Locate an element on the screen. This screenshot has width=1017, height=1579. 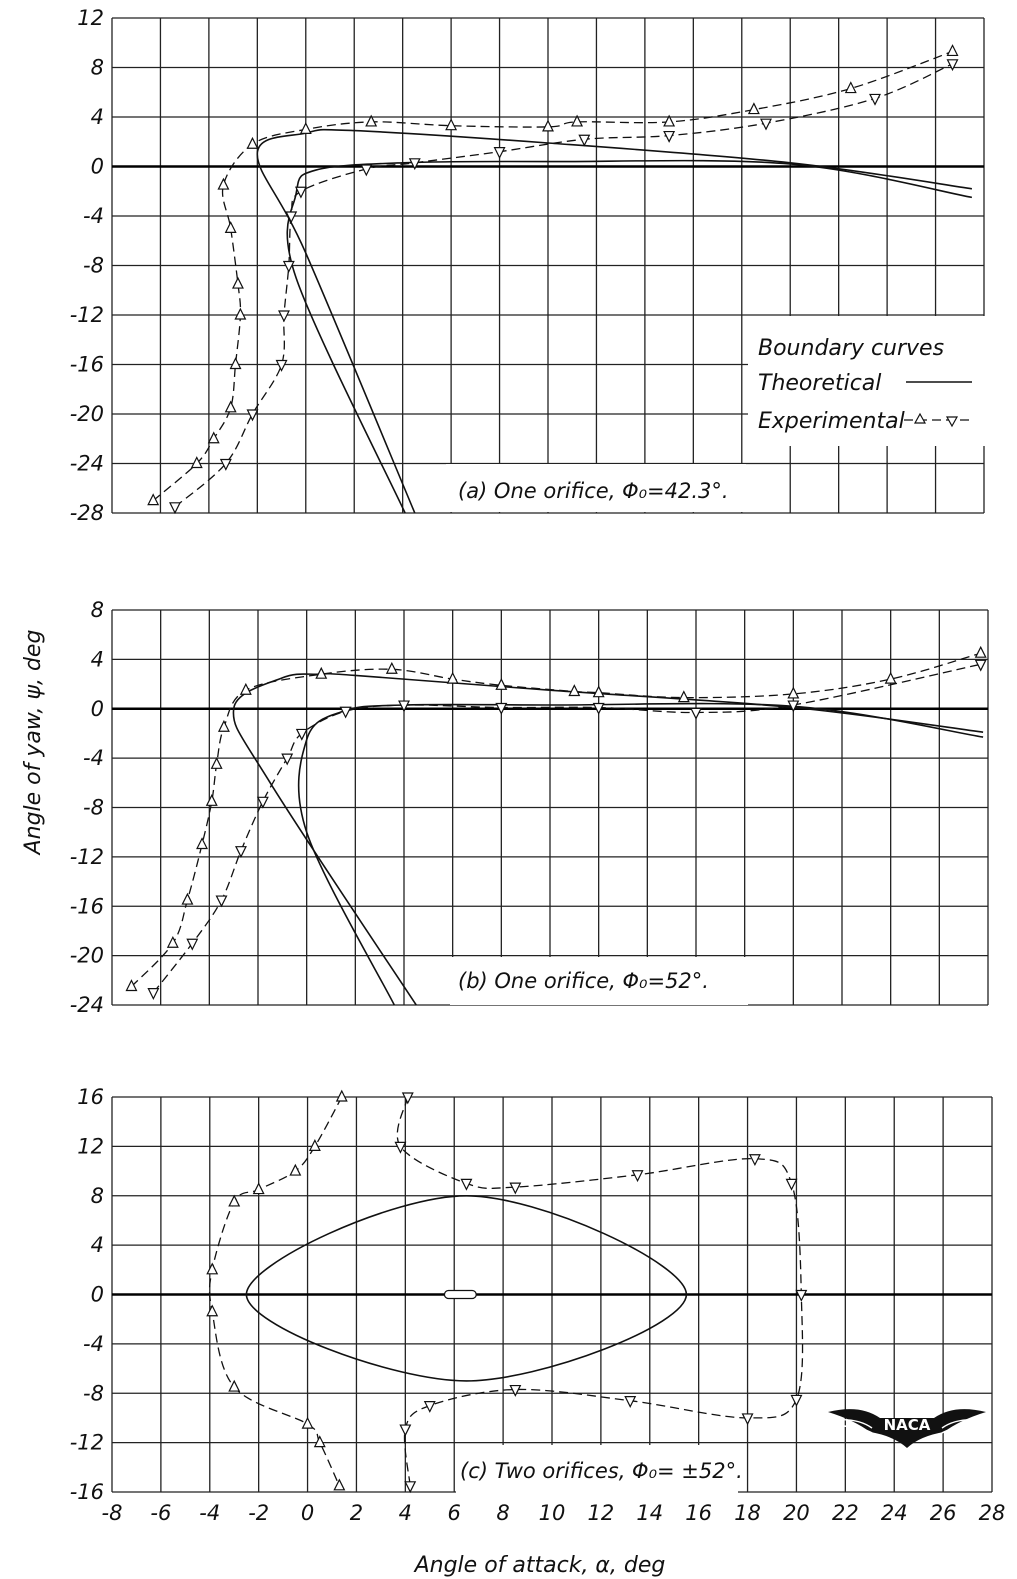
panel-b-note-box is located at coordinates (599, 981).